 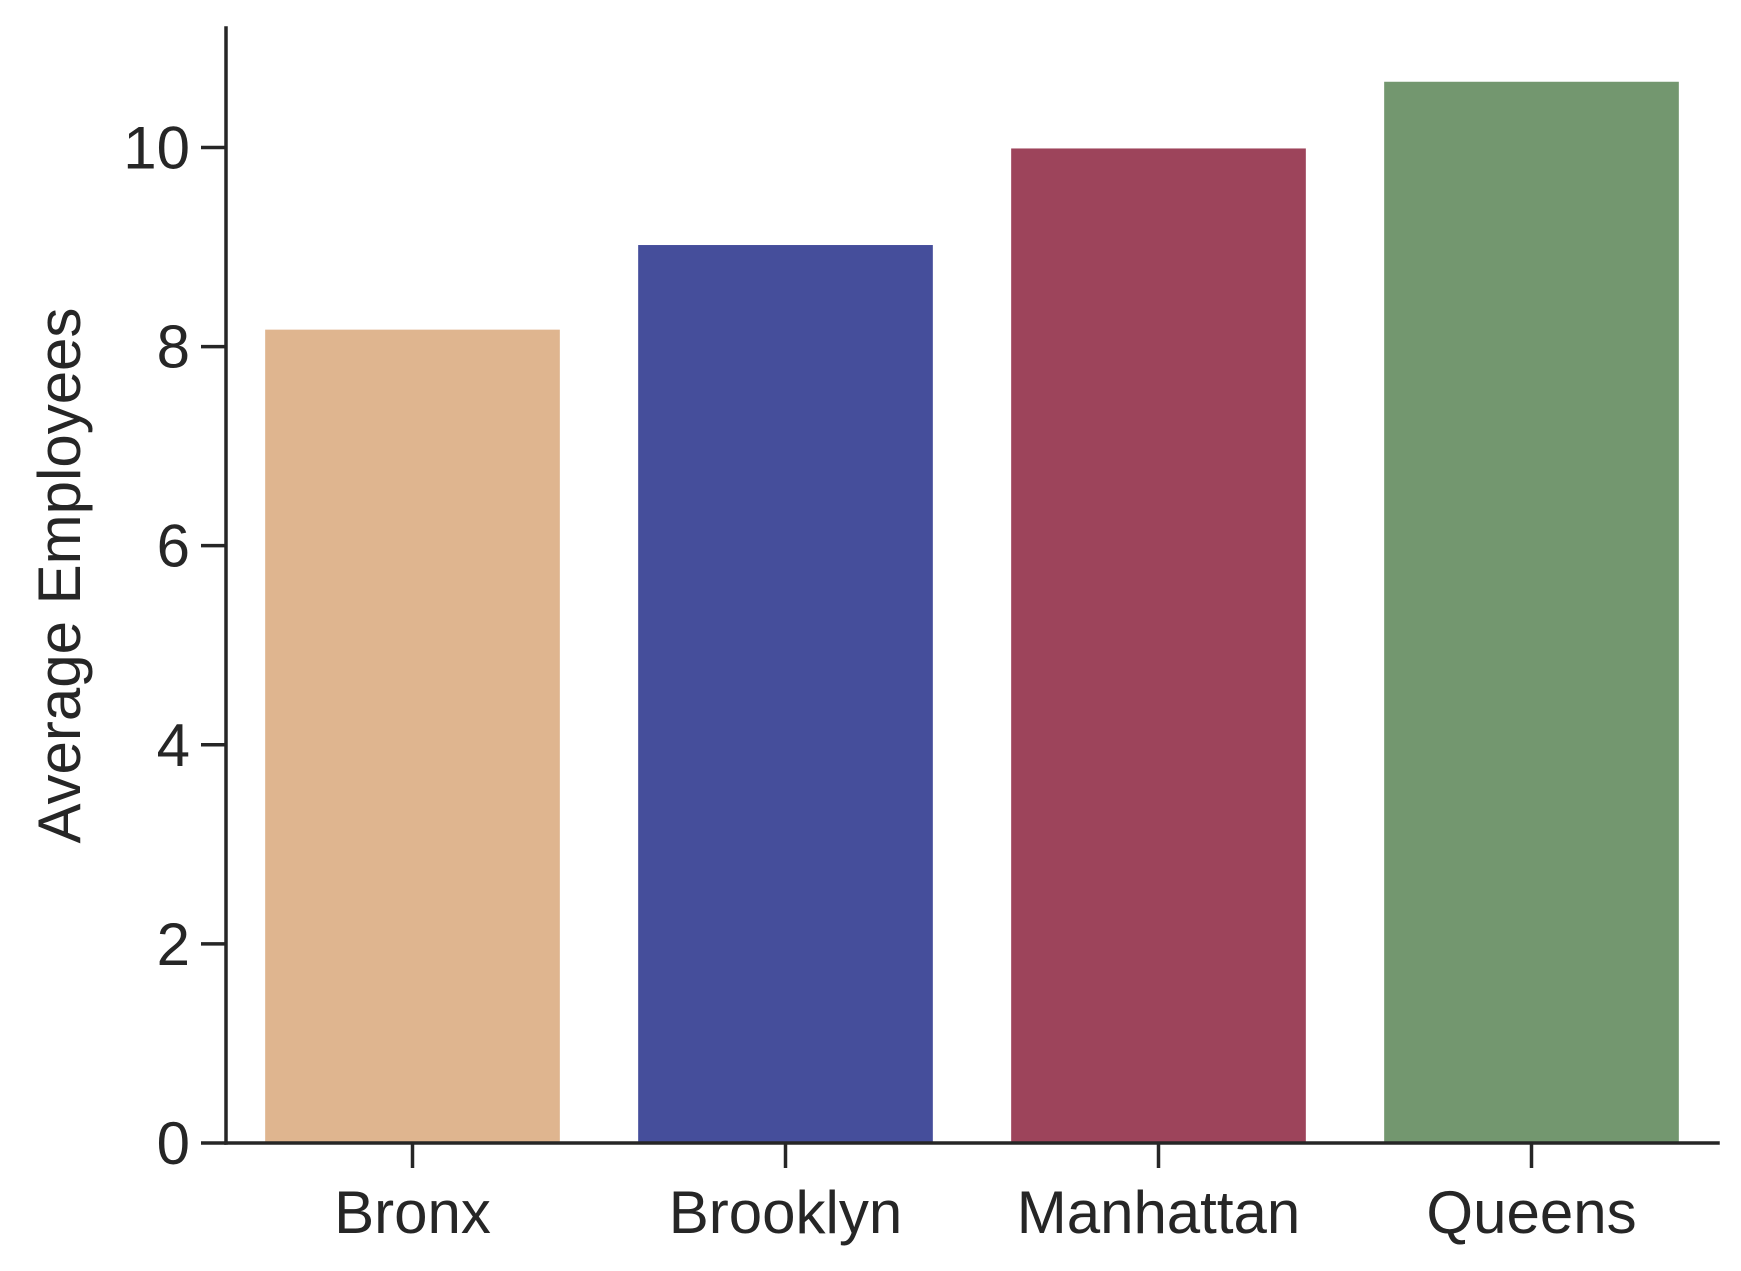 I want to click on y-tick-label: 0, so click(x=173, y=1143).